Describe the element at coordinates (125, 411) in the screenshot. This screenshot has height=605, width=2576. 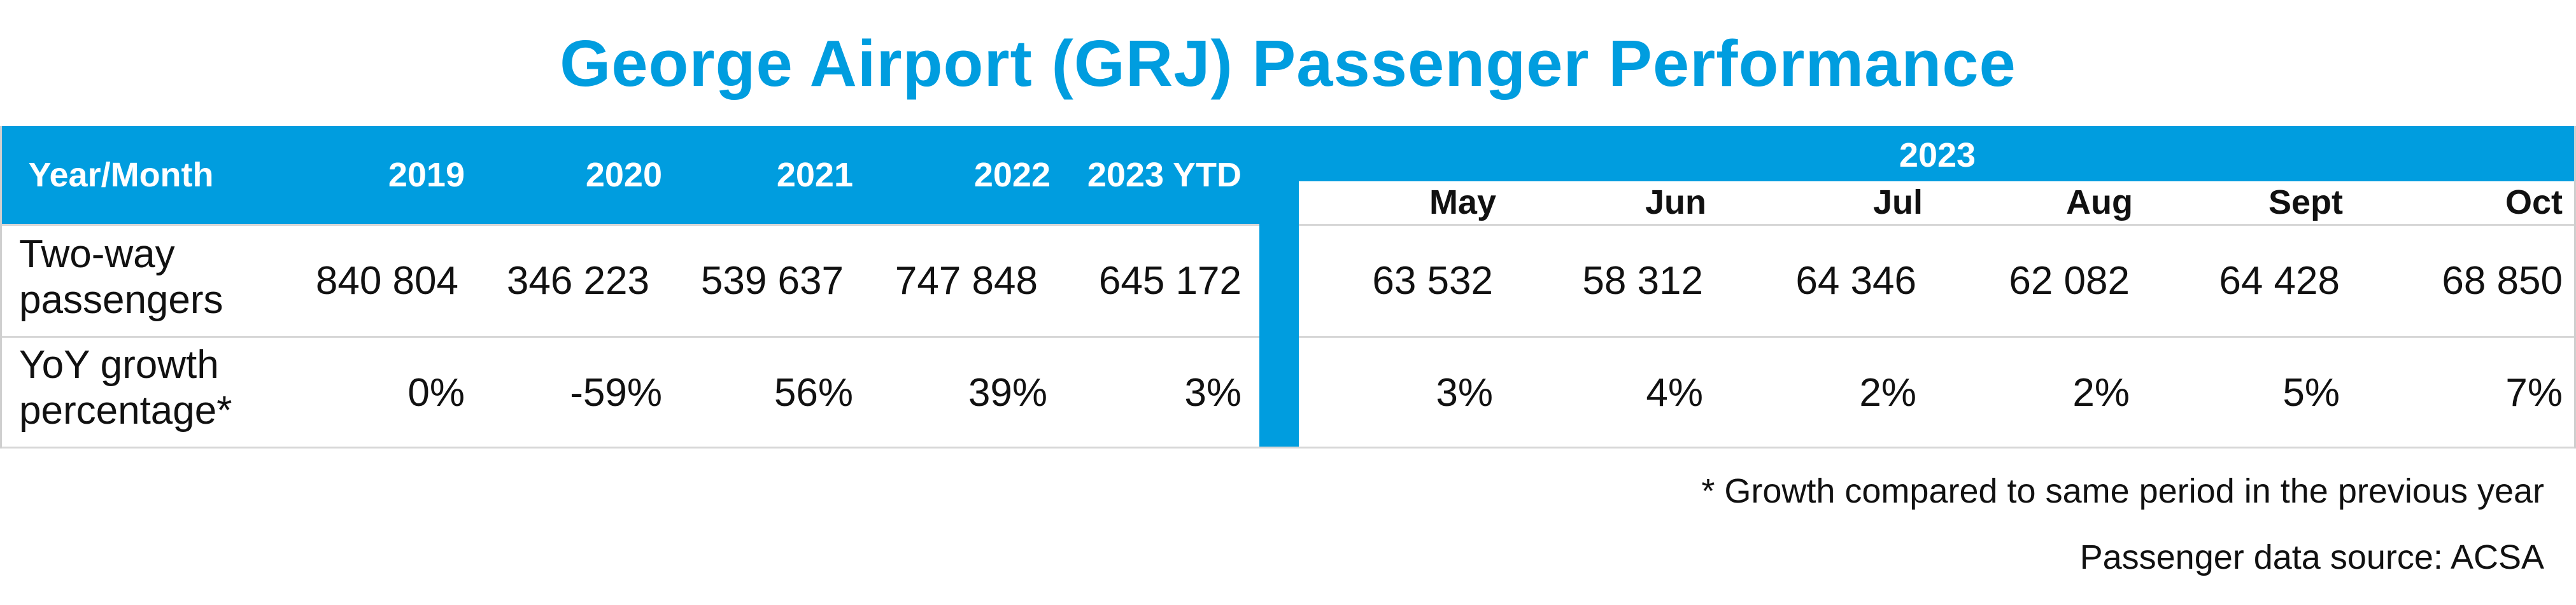
I see `row-label-line: percentage*` at that location.